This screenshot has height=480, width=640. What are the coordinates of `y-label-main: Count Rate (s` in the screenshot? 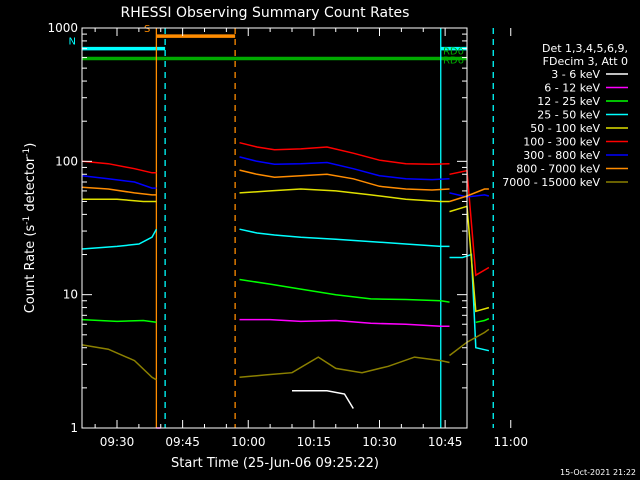 It's located at (30, 269).